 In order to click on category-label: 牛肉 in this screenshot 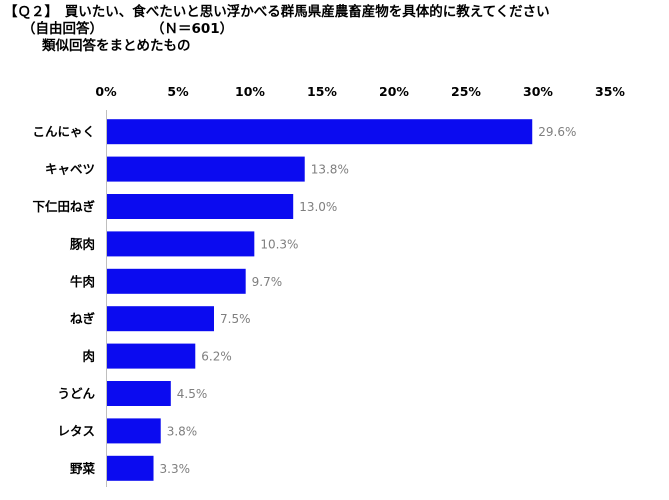, I will do `click(82, 281)`.